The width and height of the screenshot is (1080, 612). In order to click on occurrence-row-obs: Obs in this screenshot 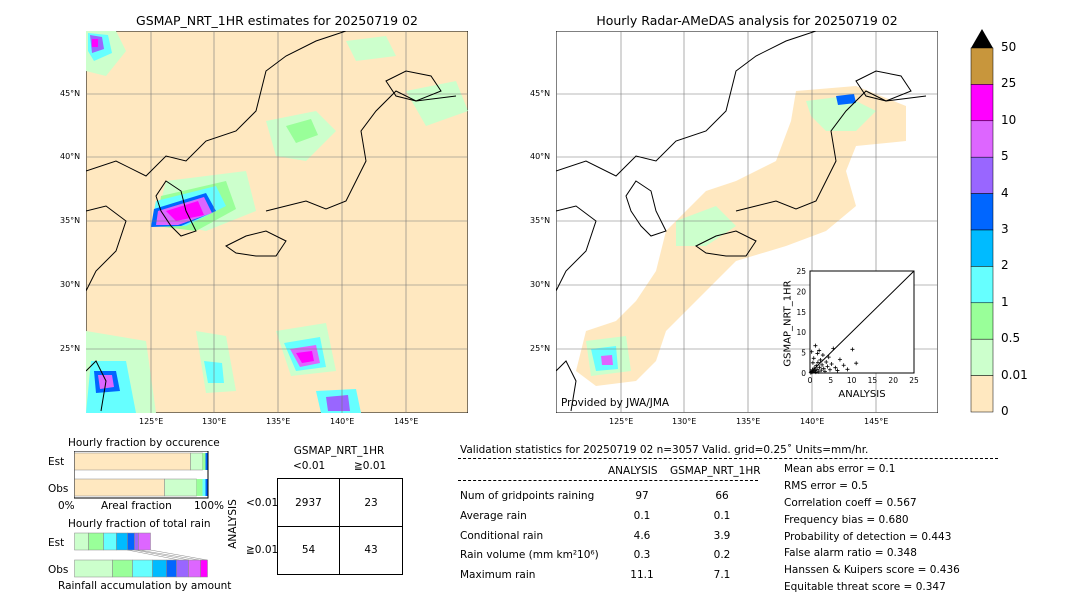, I will do `click(58, 489)`.